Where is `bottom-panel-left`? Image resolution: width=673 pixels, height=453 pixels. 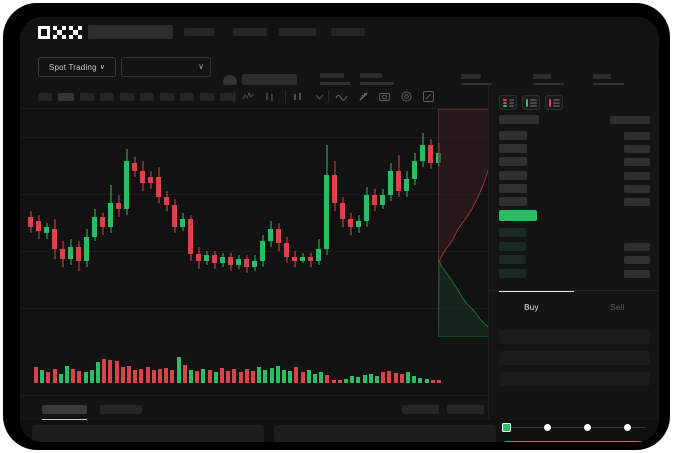 bottom-panel-left is located at coordinates (148, 433).